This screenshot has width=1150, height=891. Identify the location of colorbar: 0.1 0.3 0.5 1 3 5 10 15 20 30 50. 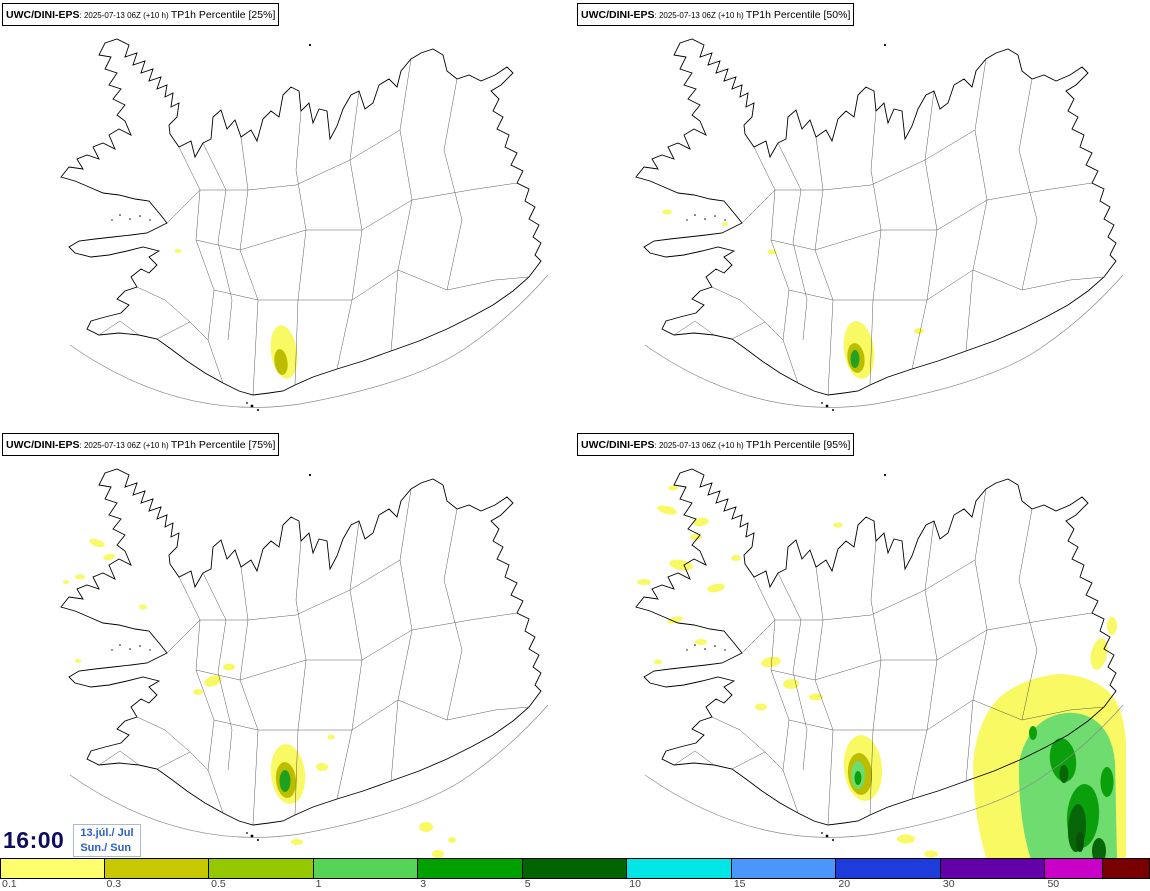
(575, 874).